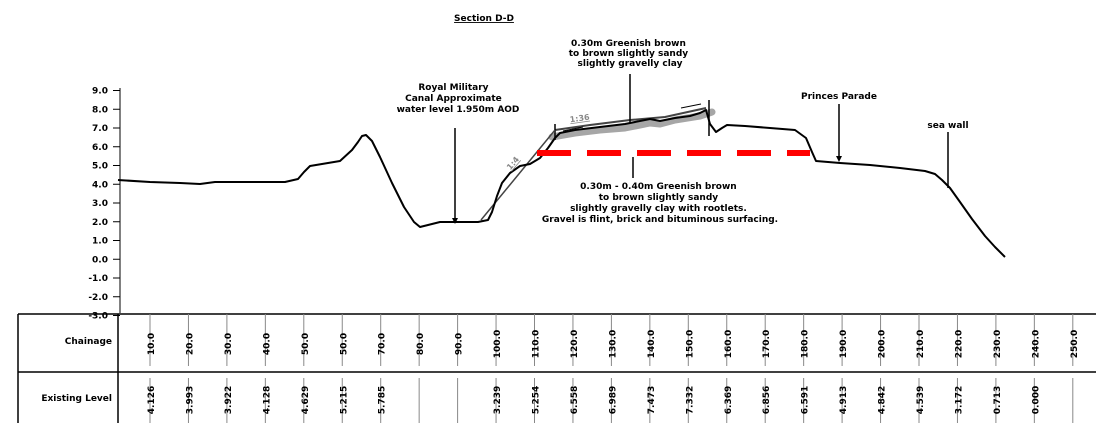 This screenshot has width=1096, height=423. Describe the element at coordinates (513, 163) in the screenshot. I see `slope-label-lower: 1:4` at that location.